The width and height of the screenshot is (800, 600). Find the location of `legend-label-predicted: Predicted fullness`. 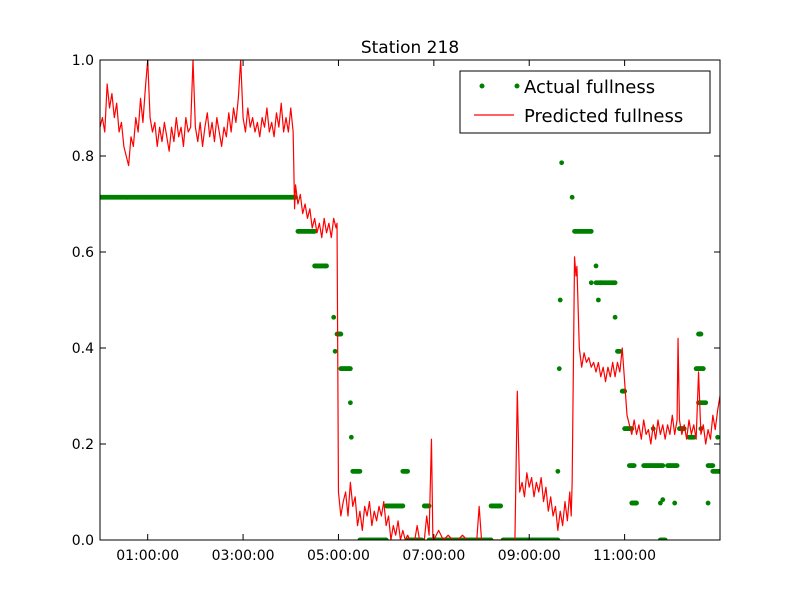

legend-label-predicted: Predicted fullness is located at coordinates (603, 116).